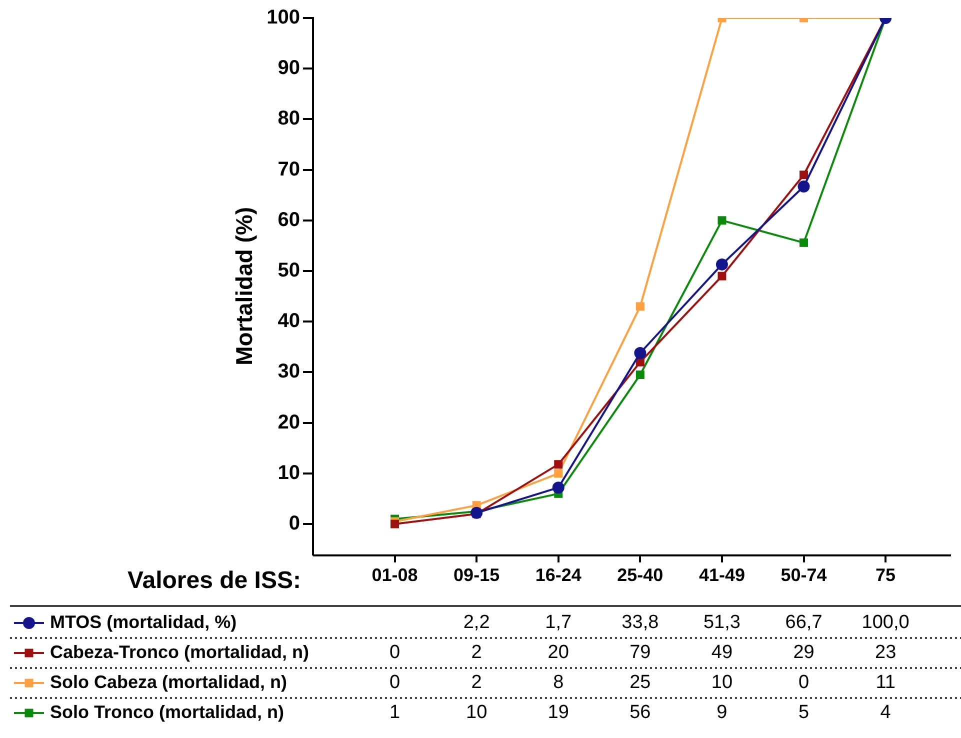 The image size is (961, 738). I want to click on y-tick-label: 10, so click(289, 473).